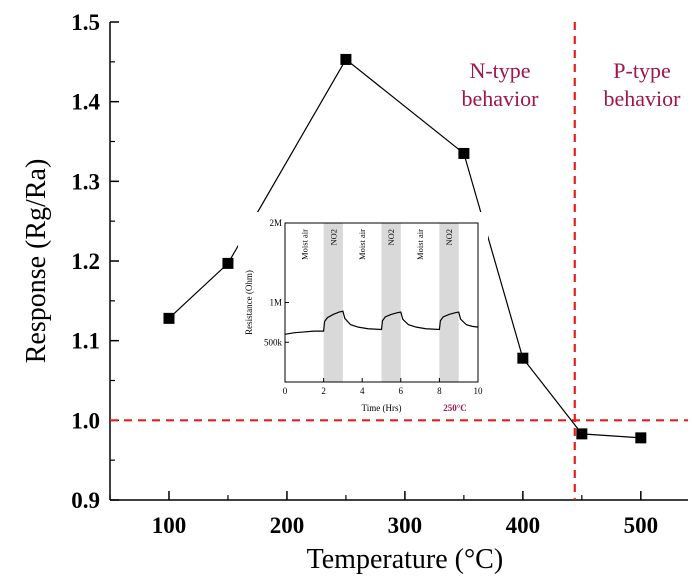 The height and width of the screenshot is (581, 692). What do you see at coordinates (85, 341) in the screenshot?
I see `y-tick-label: 1.1` at bounding box center [85, 341].